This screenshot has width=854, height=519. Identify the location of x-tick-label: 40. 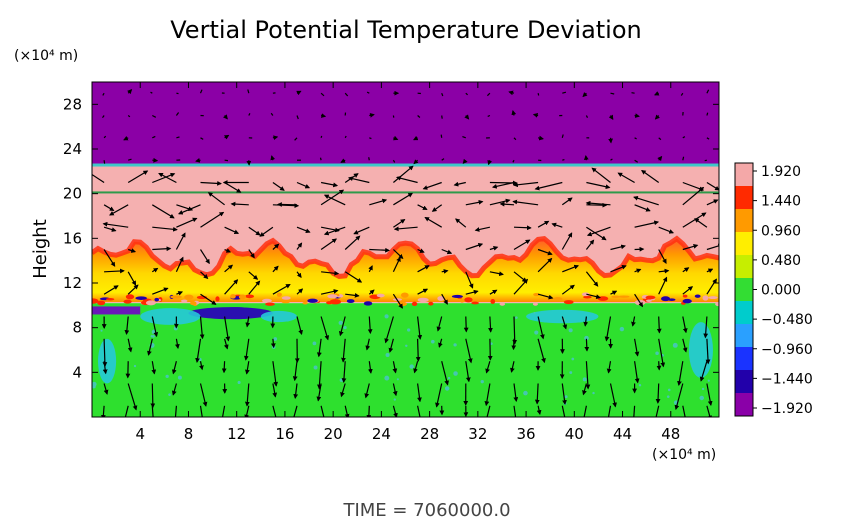
(574, 434).